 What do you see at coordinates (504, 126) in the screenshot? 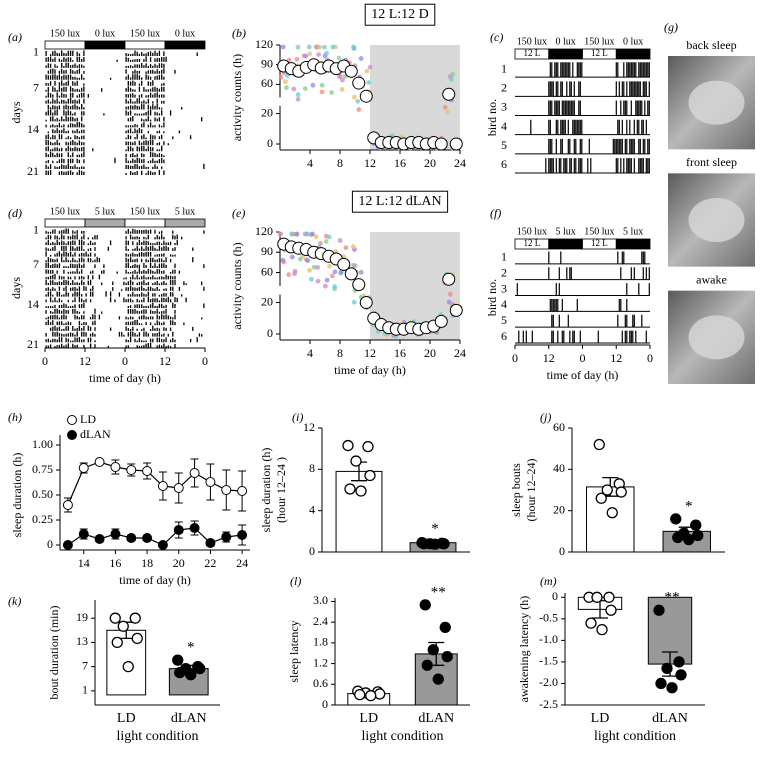
I see `y-tick-label: 4` at bounding box center [504, 126].